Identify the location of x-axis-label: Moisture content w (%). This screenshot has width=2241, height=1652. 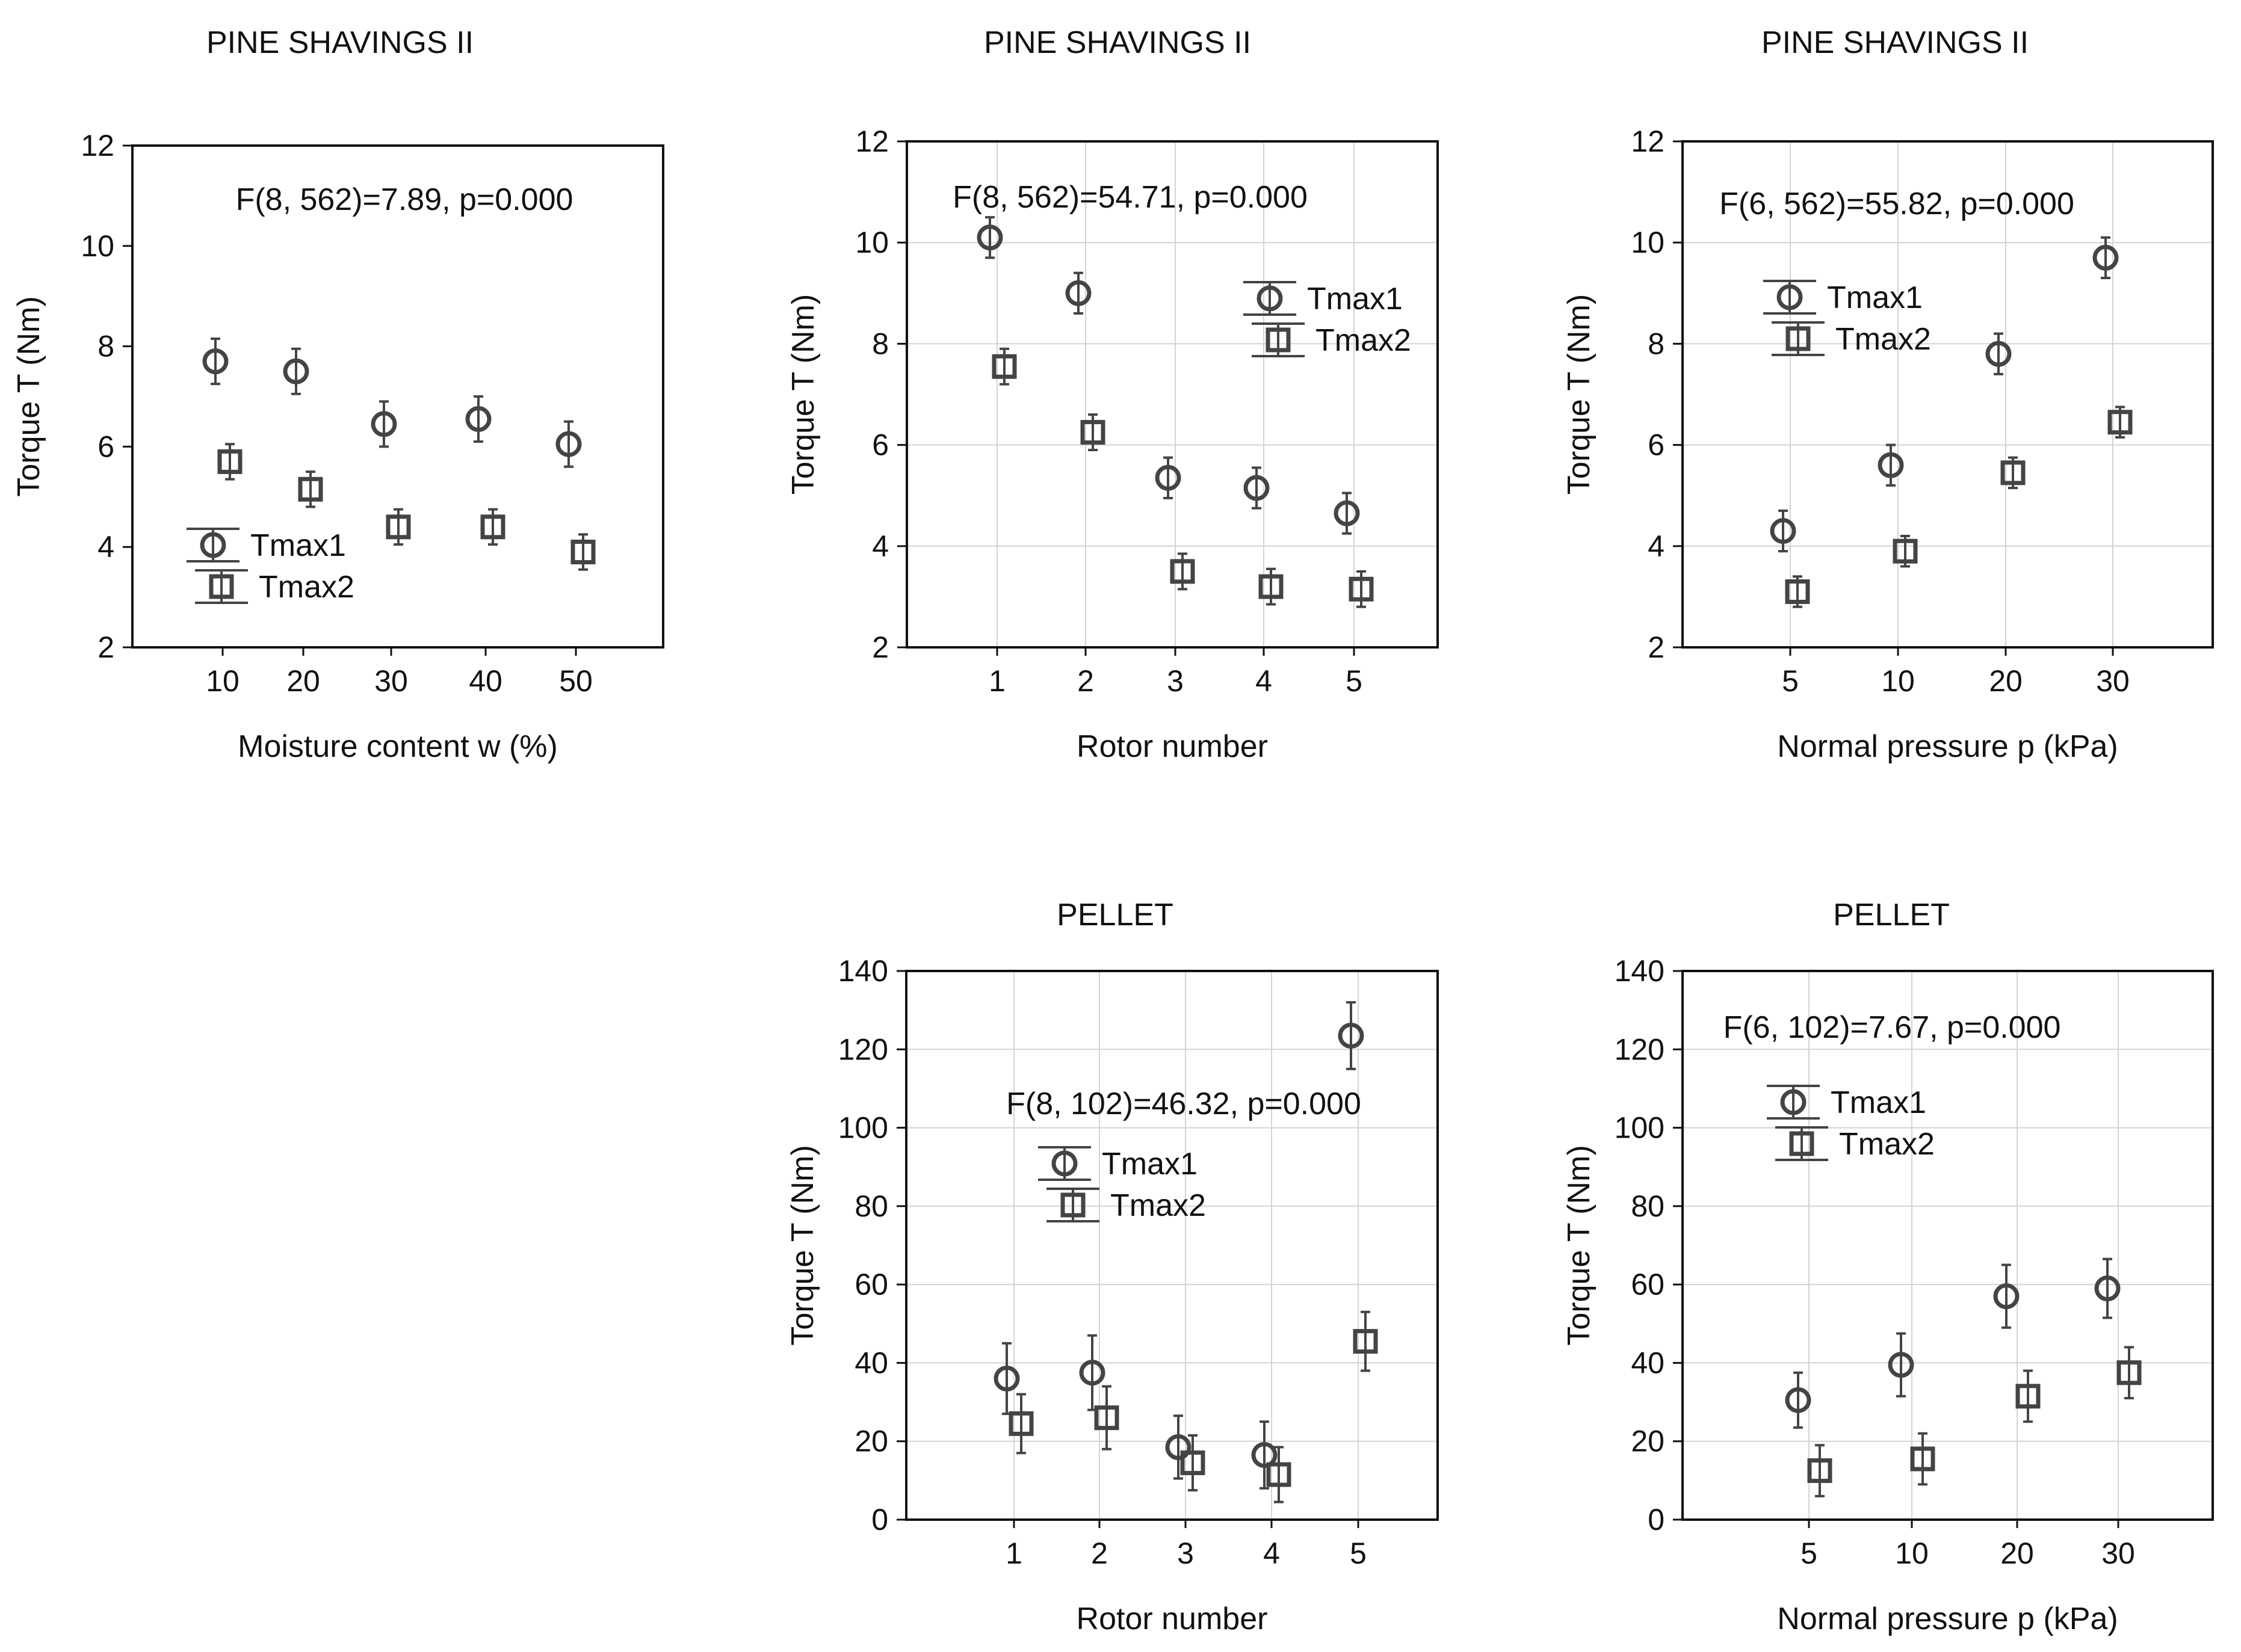
(398, 746).